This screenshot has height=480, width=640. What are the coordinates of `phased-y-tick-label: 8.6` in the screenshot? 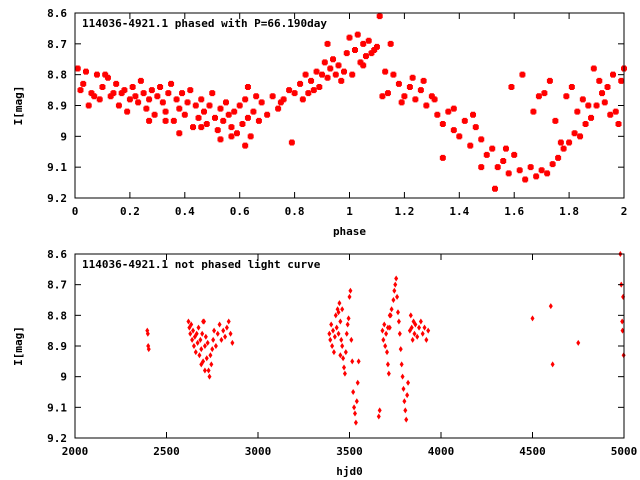 It's located at (57, 13).